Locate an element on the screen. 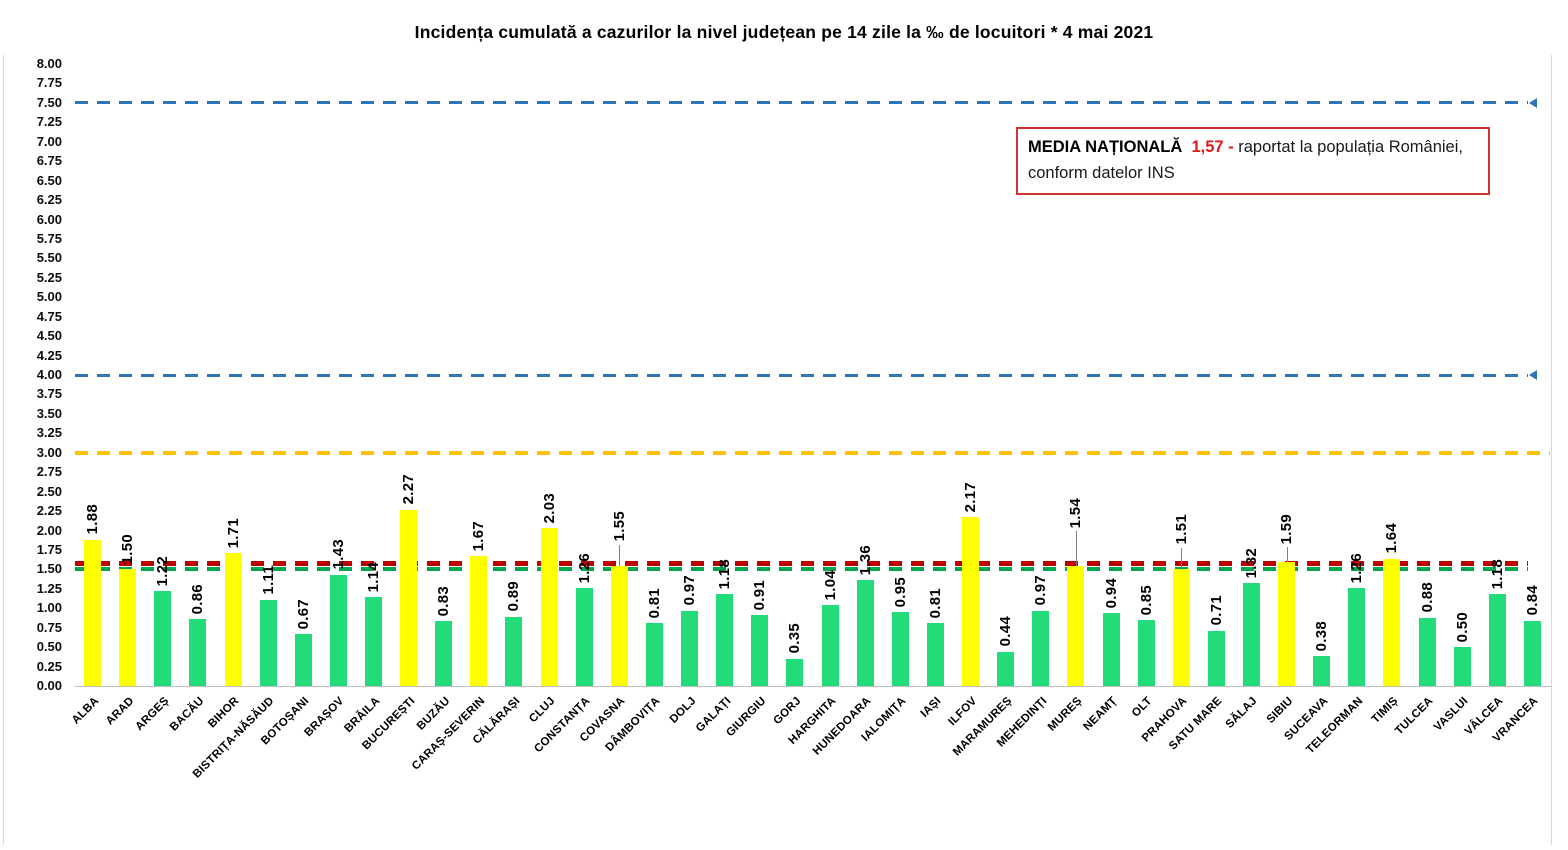 This screenshot has height=850, width=1568. y-axis-tick-label: 5.00 is located at coordinates (49, 297).